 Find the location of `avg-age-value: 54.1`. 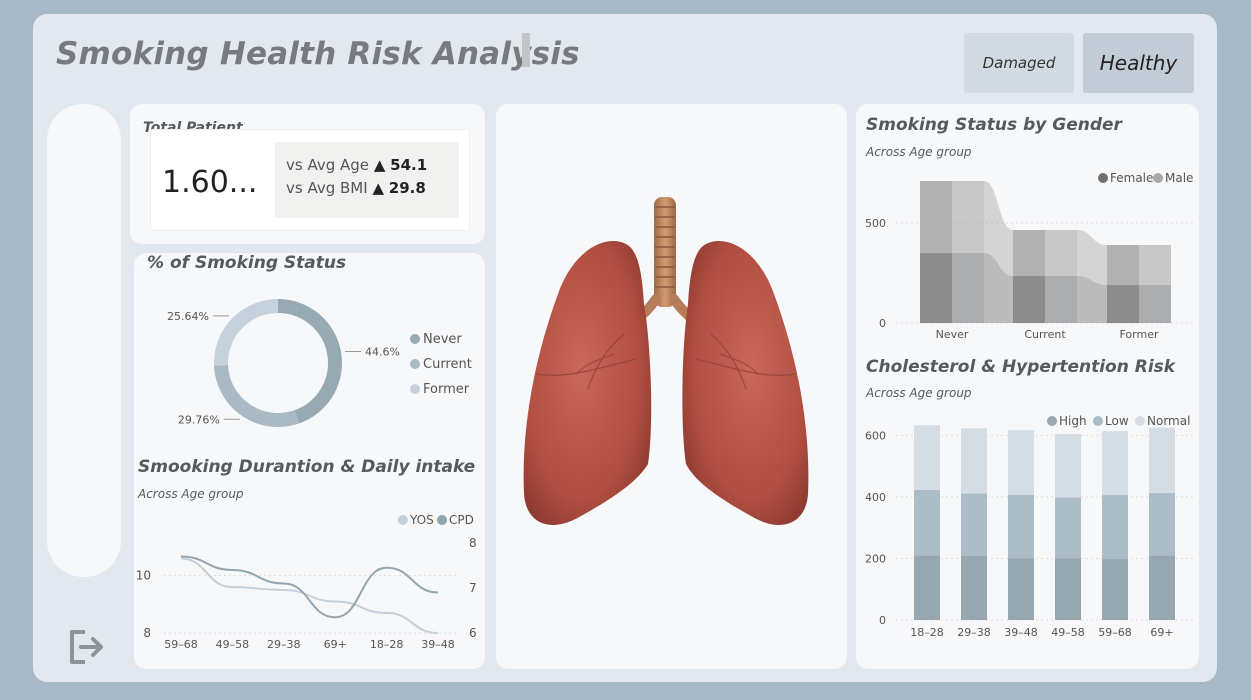

avg-age-value: 54.1 is located at coordinates (409, 165).